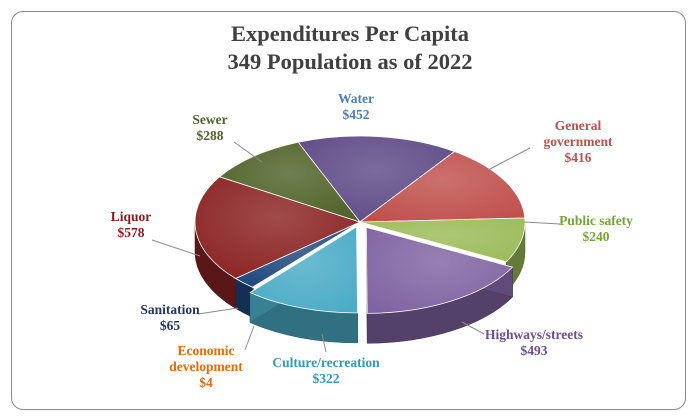 This screenshot has height=420, width=700. Describe the element at coordinates (356, 106) in the screenshot. I see `slice-label-water: Water $452` at that location.